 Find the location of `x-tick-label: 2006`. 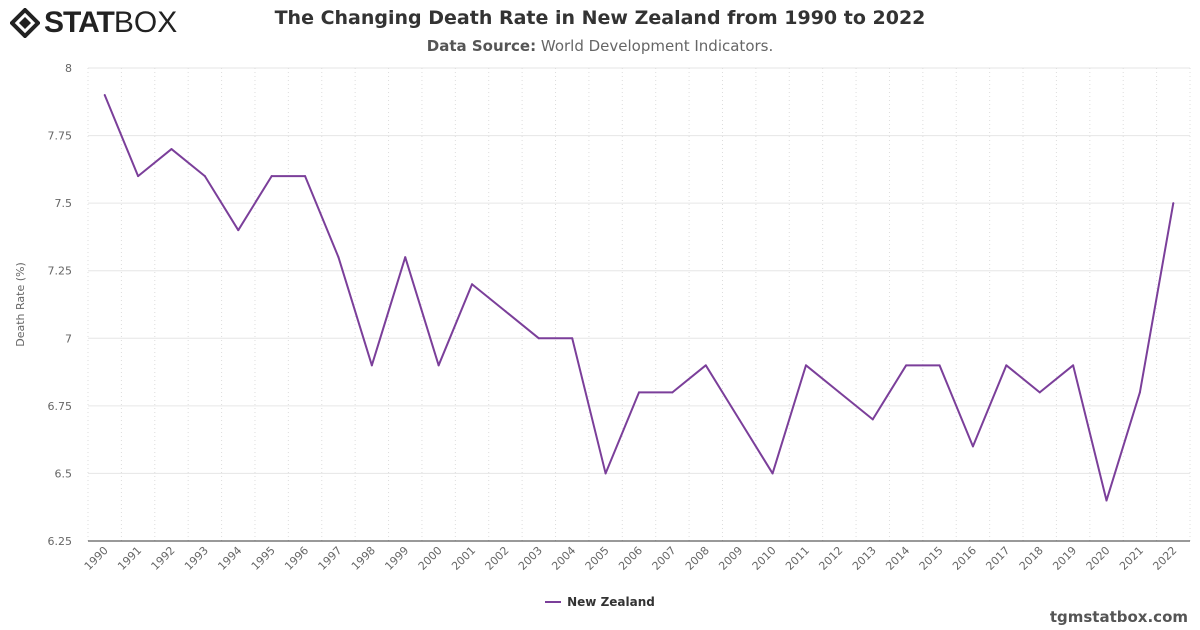

x-tick-label: 2006 is located at coordinates (630, 558).